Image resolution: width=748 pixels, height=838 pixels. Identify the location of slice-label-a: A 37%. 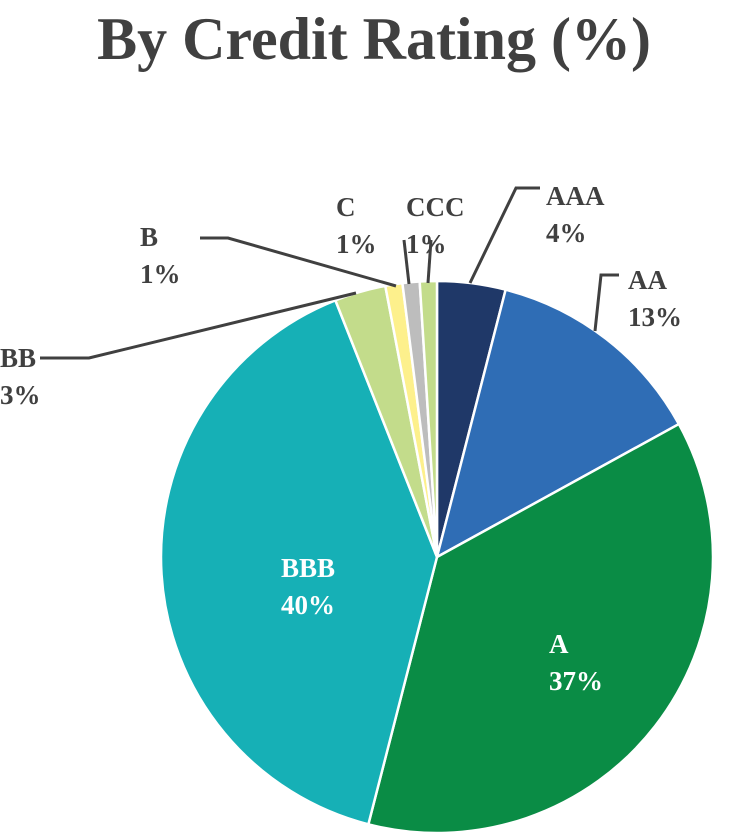
(576, 662).